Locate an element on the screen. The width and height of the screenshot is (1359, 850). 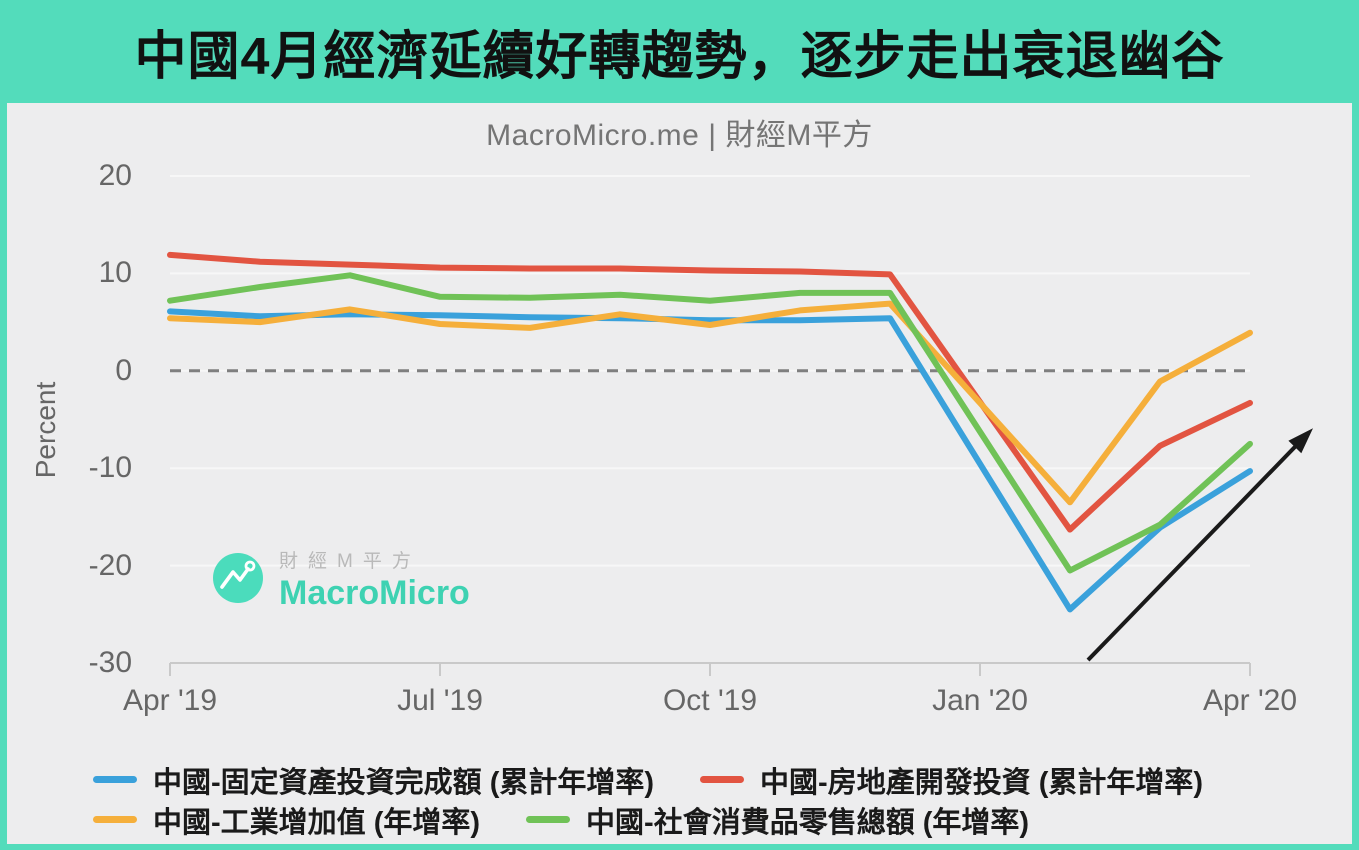
watermark-text: 財經M平方 MacroMicro is located at coordinates (374, 578).